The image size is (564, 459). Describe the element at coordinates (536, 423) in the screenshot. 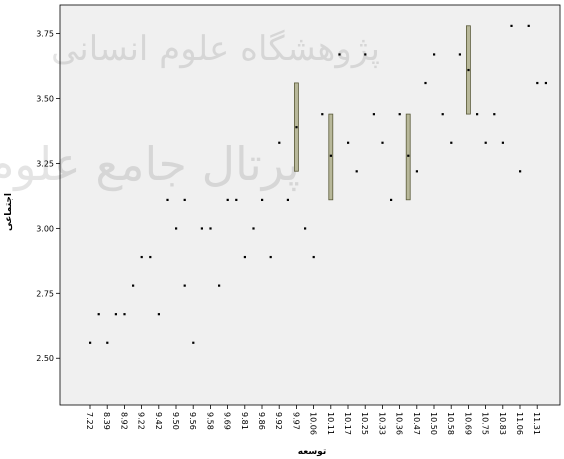

I see `x-tick-label: 11.31` at that location.